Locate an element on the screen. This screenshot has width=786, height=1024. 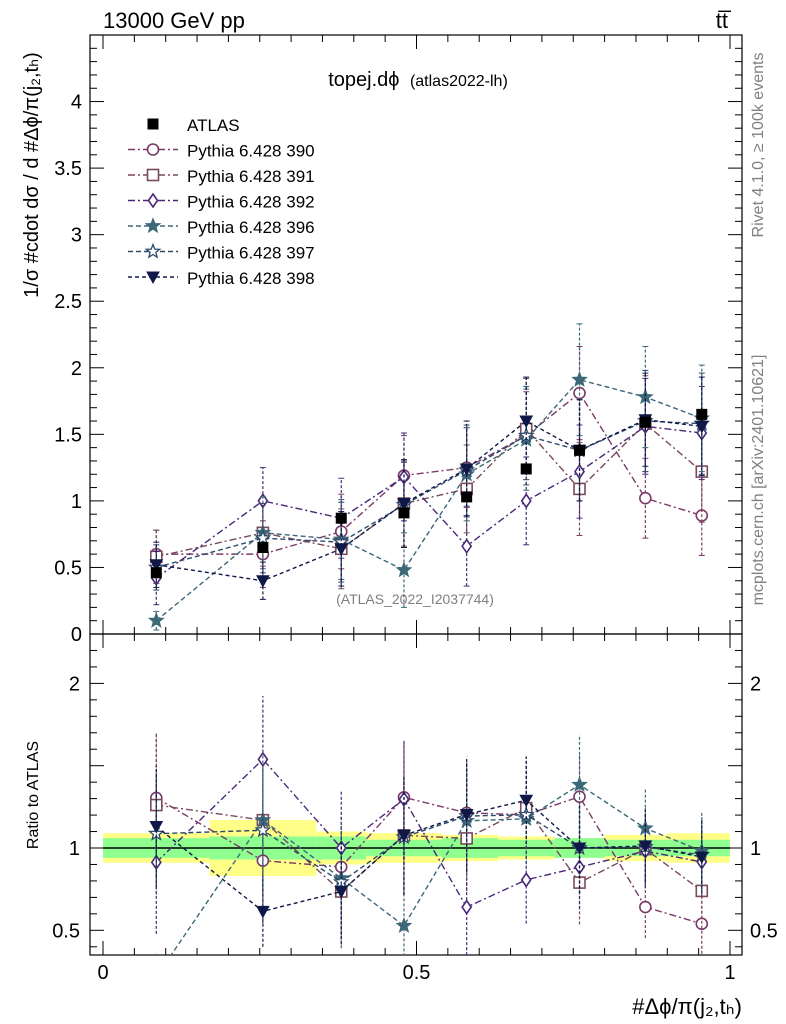
main-y-tick-label: 3.5 is located at coordinates (68, 169).